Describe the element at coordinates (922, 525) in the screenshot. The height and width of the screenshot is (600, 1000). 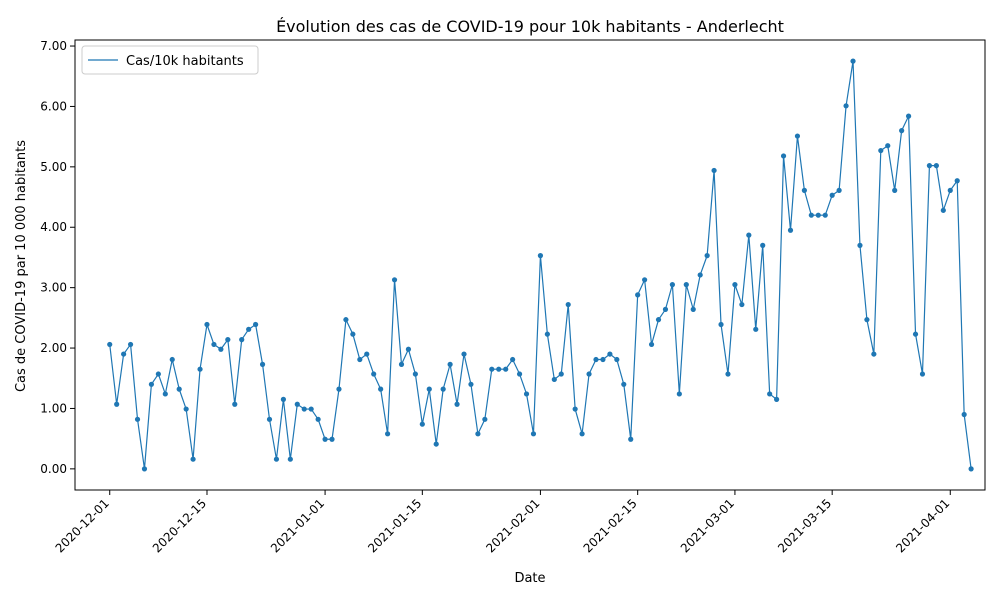
I see `x-tick-label: 2021-04-01` at that location.